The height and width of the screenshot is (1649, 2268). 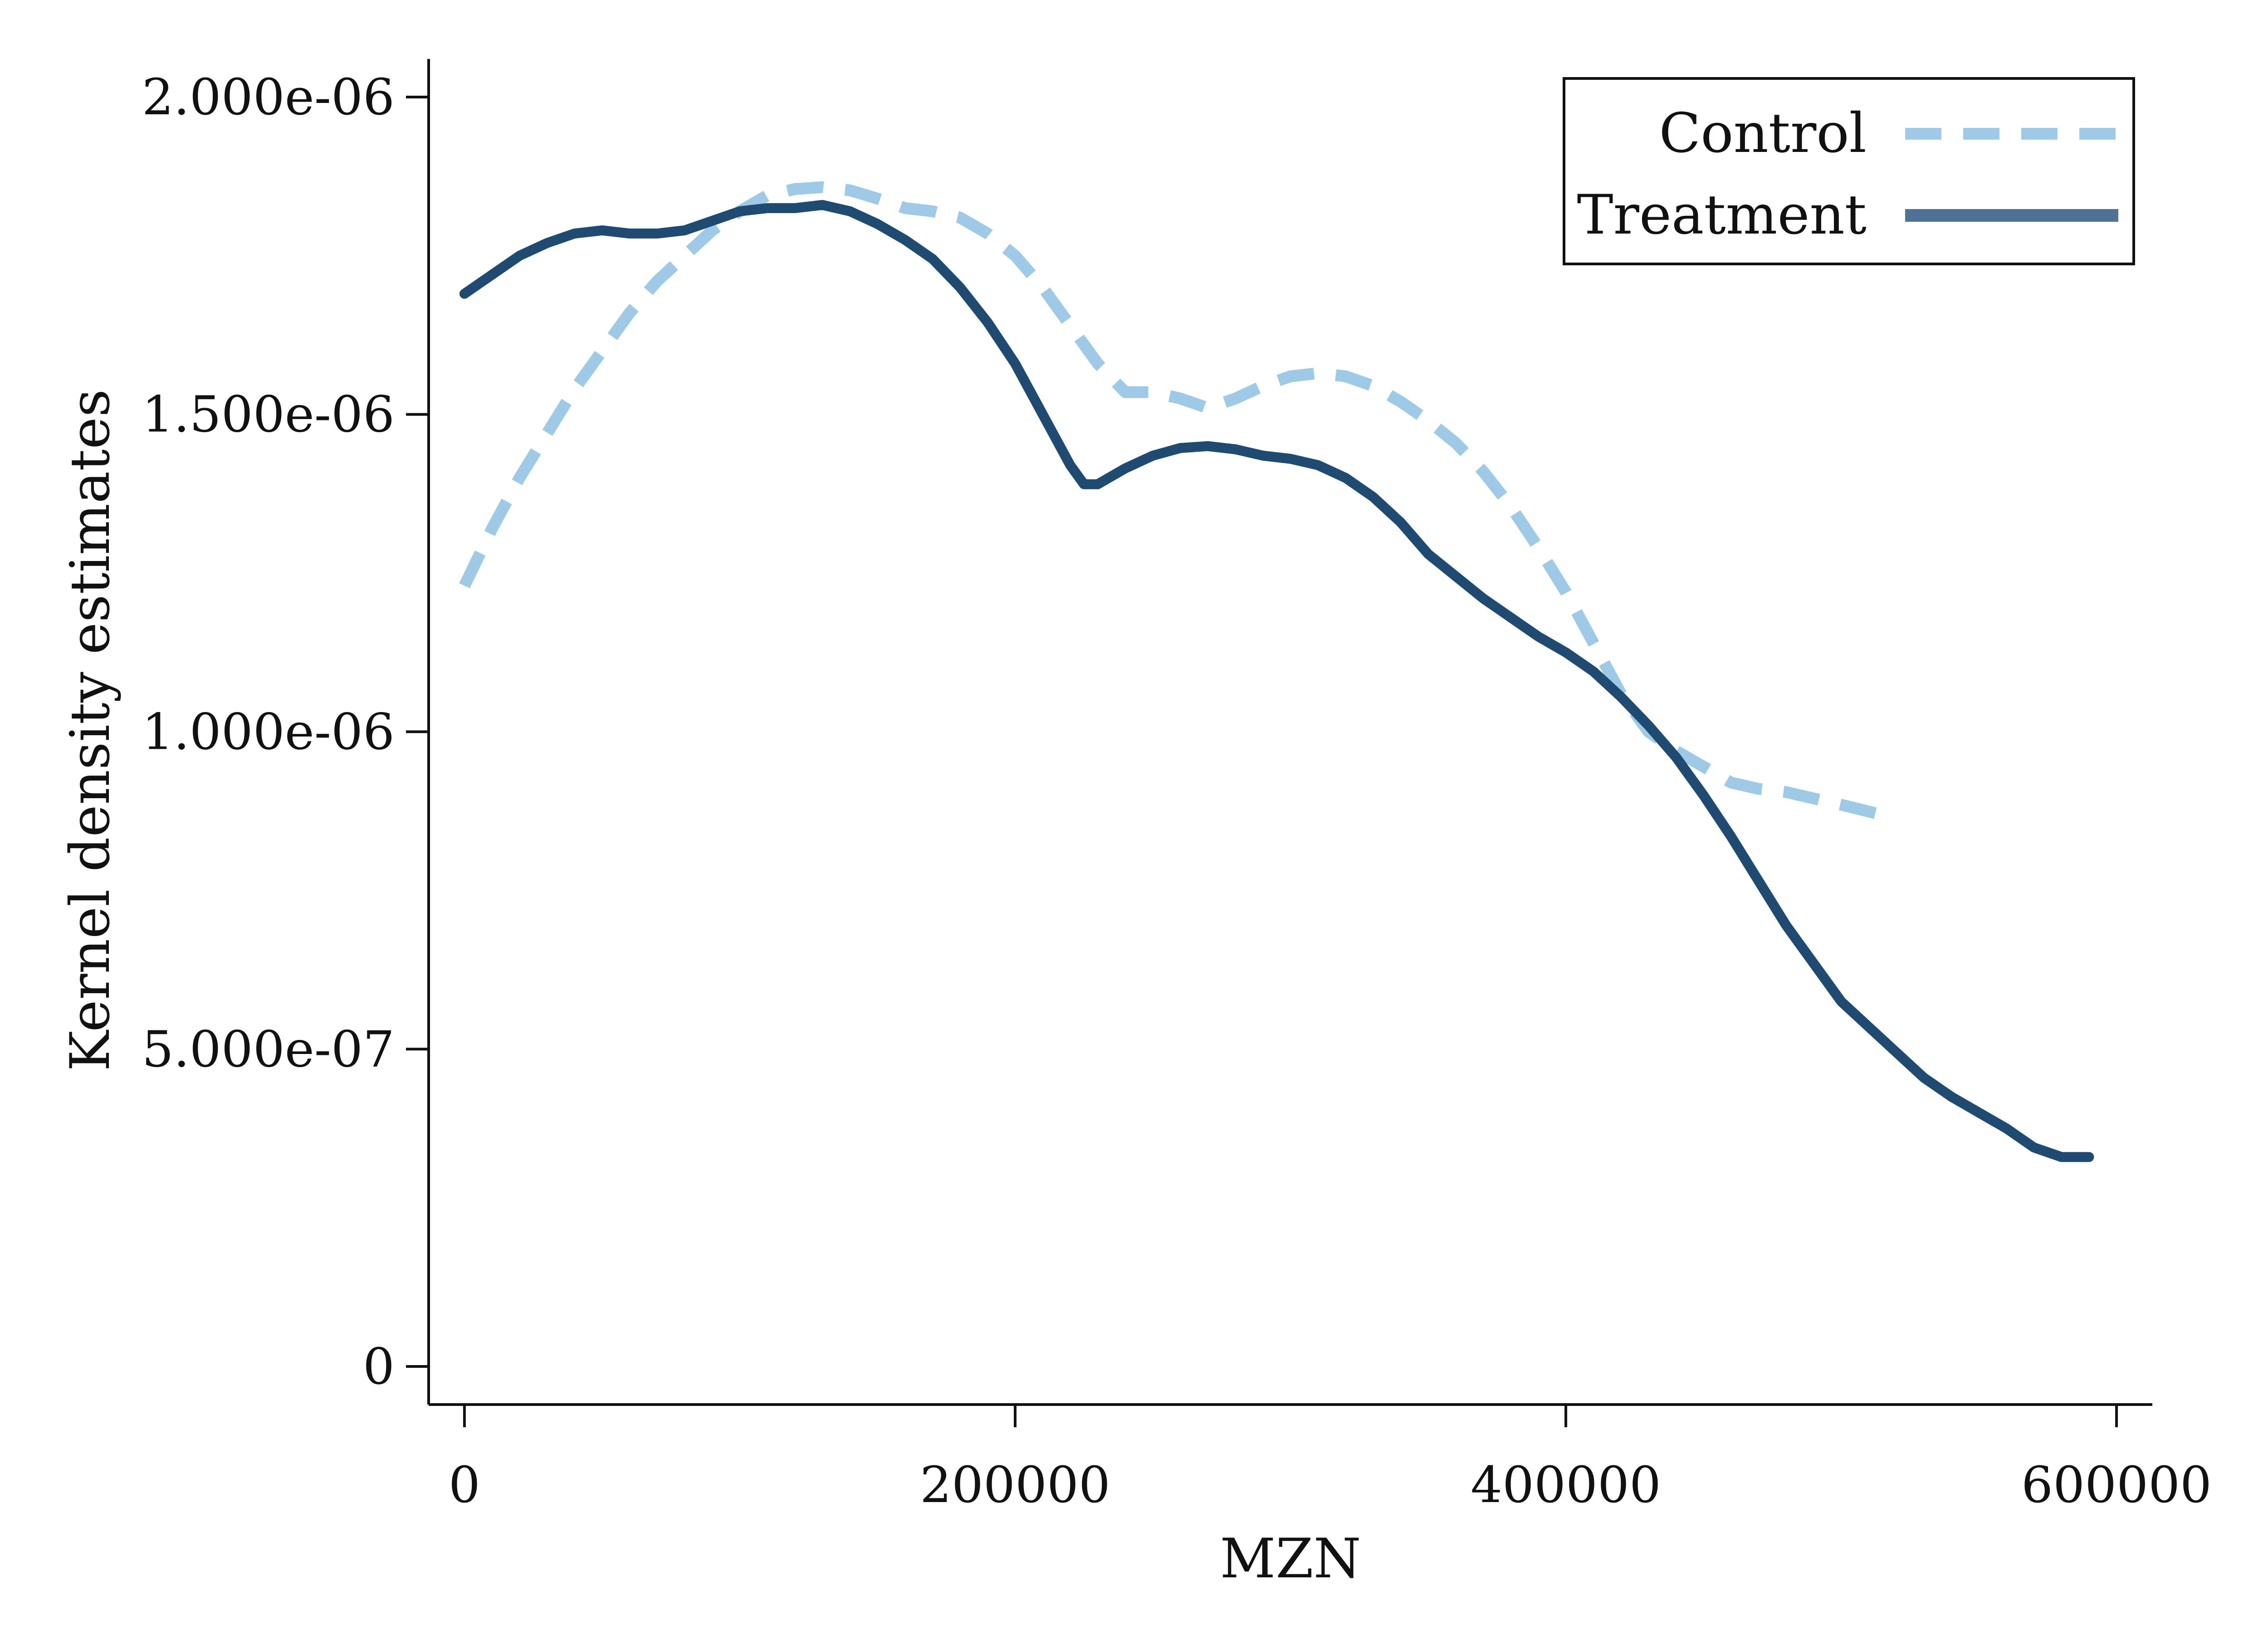 What do you see at coordinates (269, 1049) in the screenshot?
I see `y-tick-label: 5.000e-07` at bounding box center [269, 1049].